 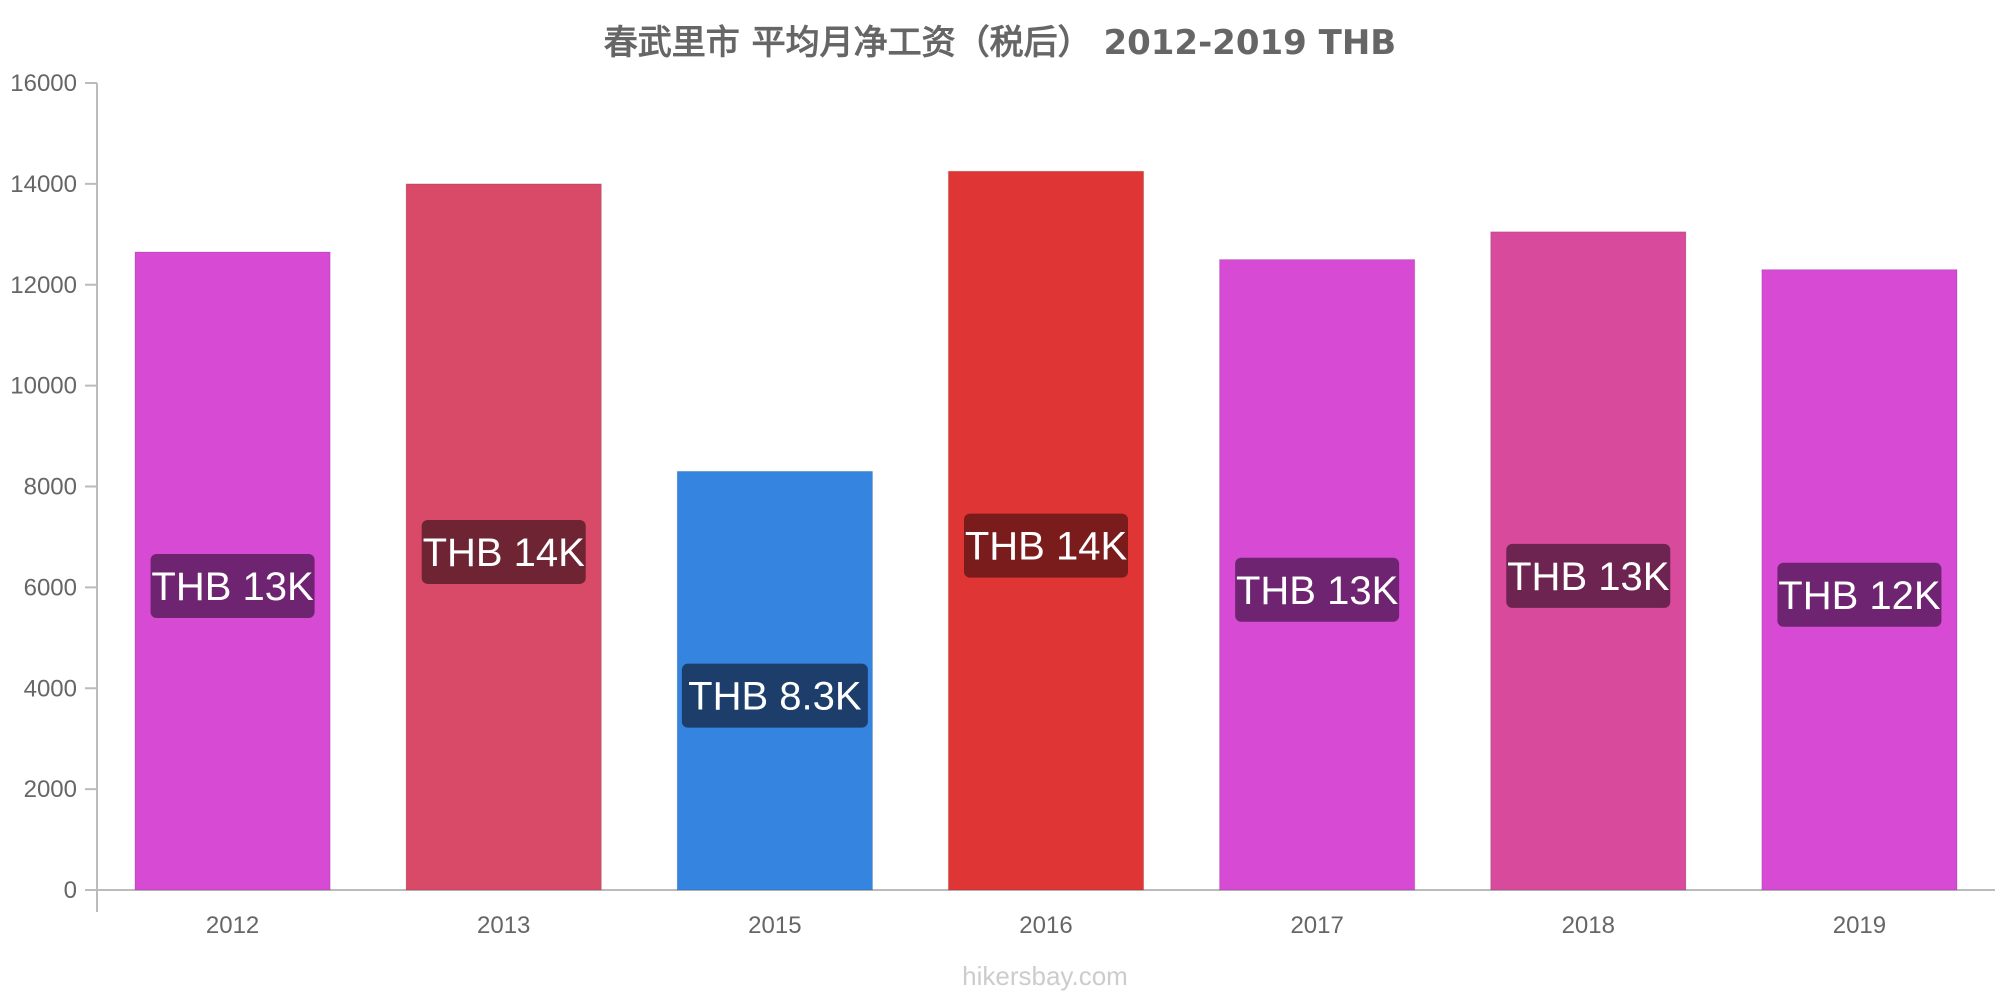 I want to click on data-label: THB 12K, so click(x=1859, y=596).